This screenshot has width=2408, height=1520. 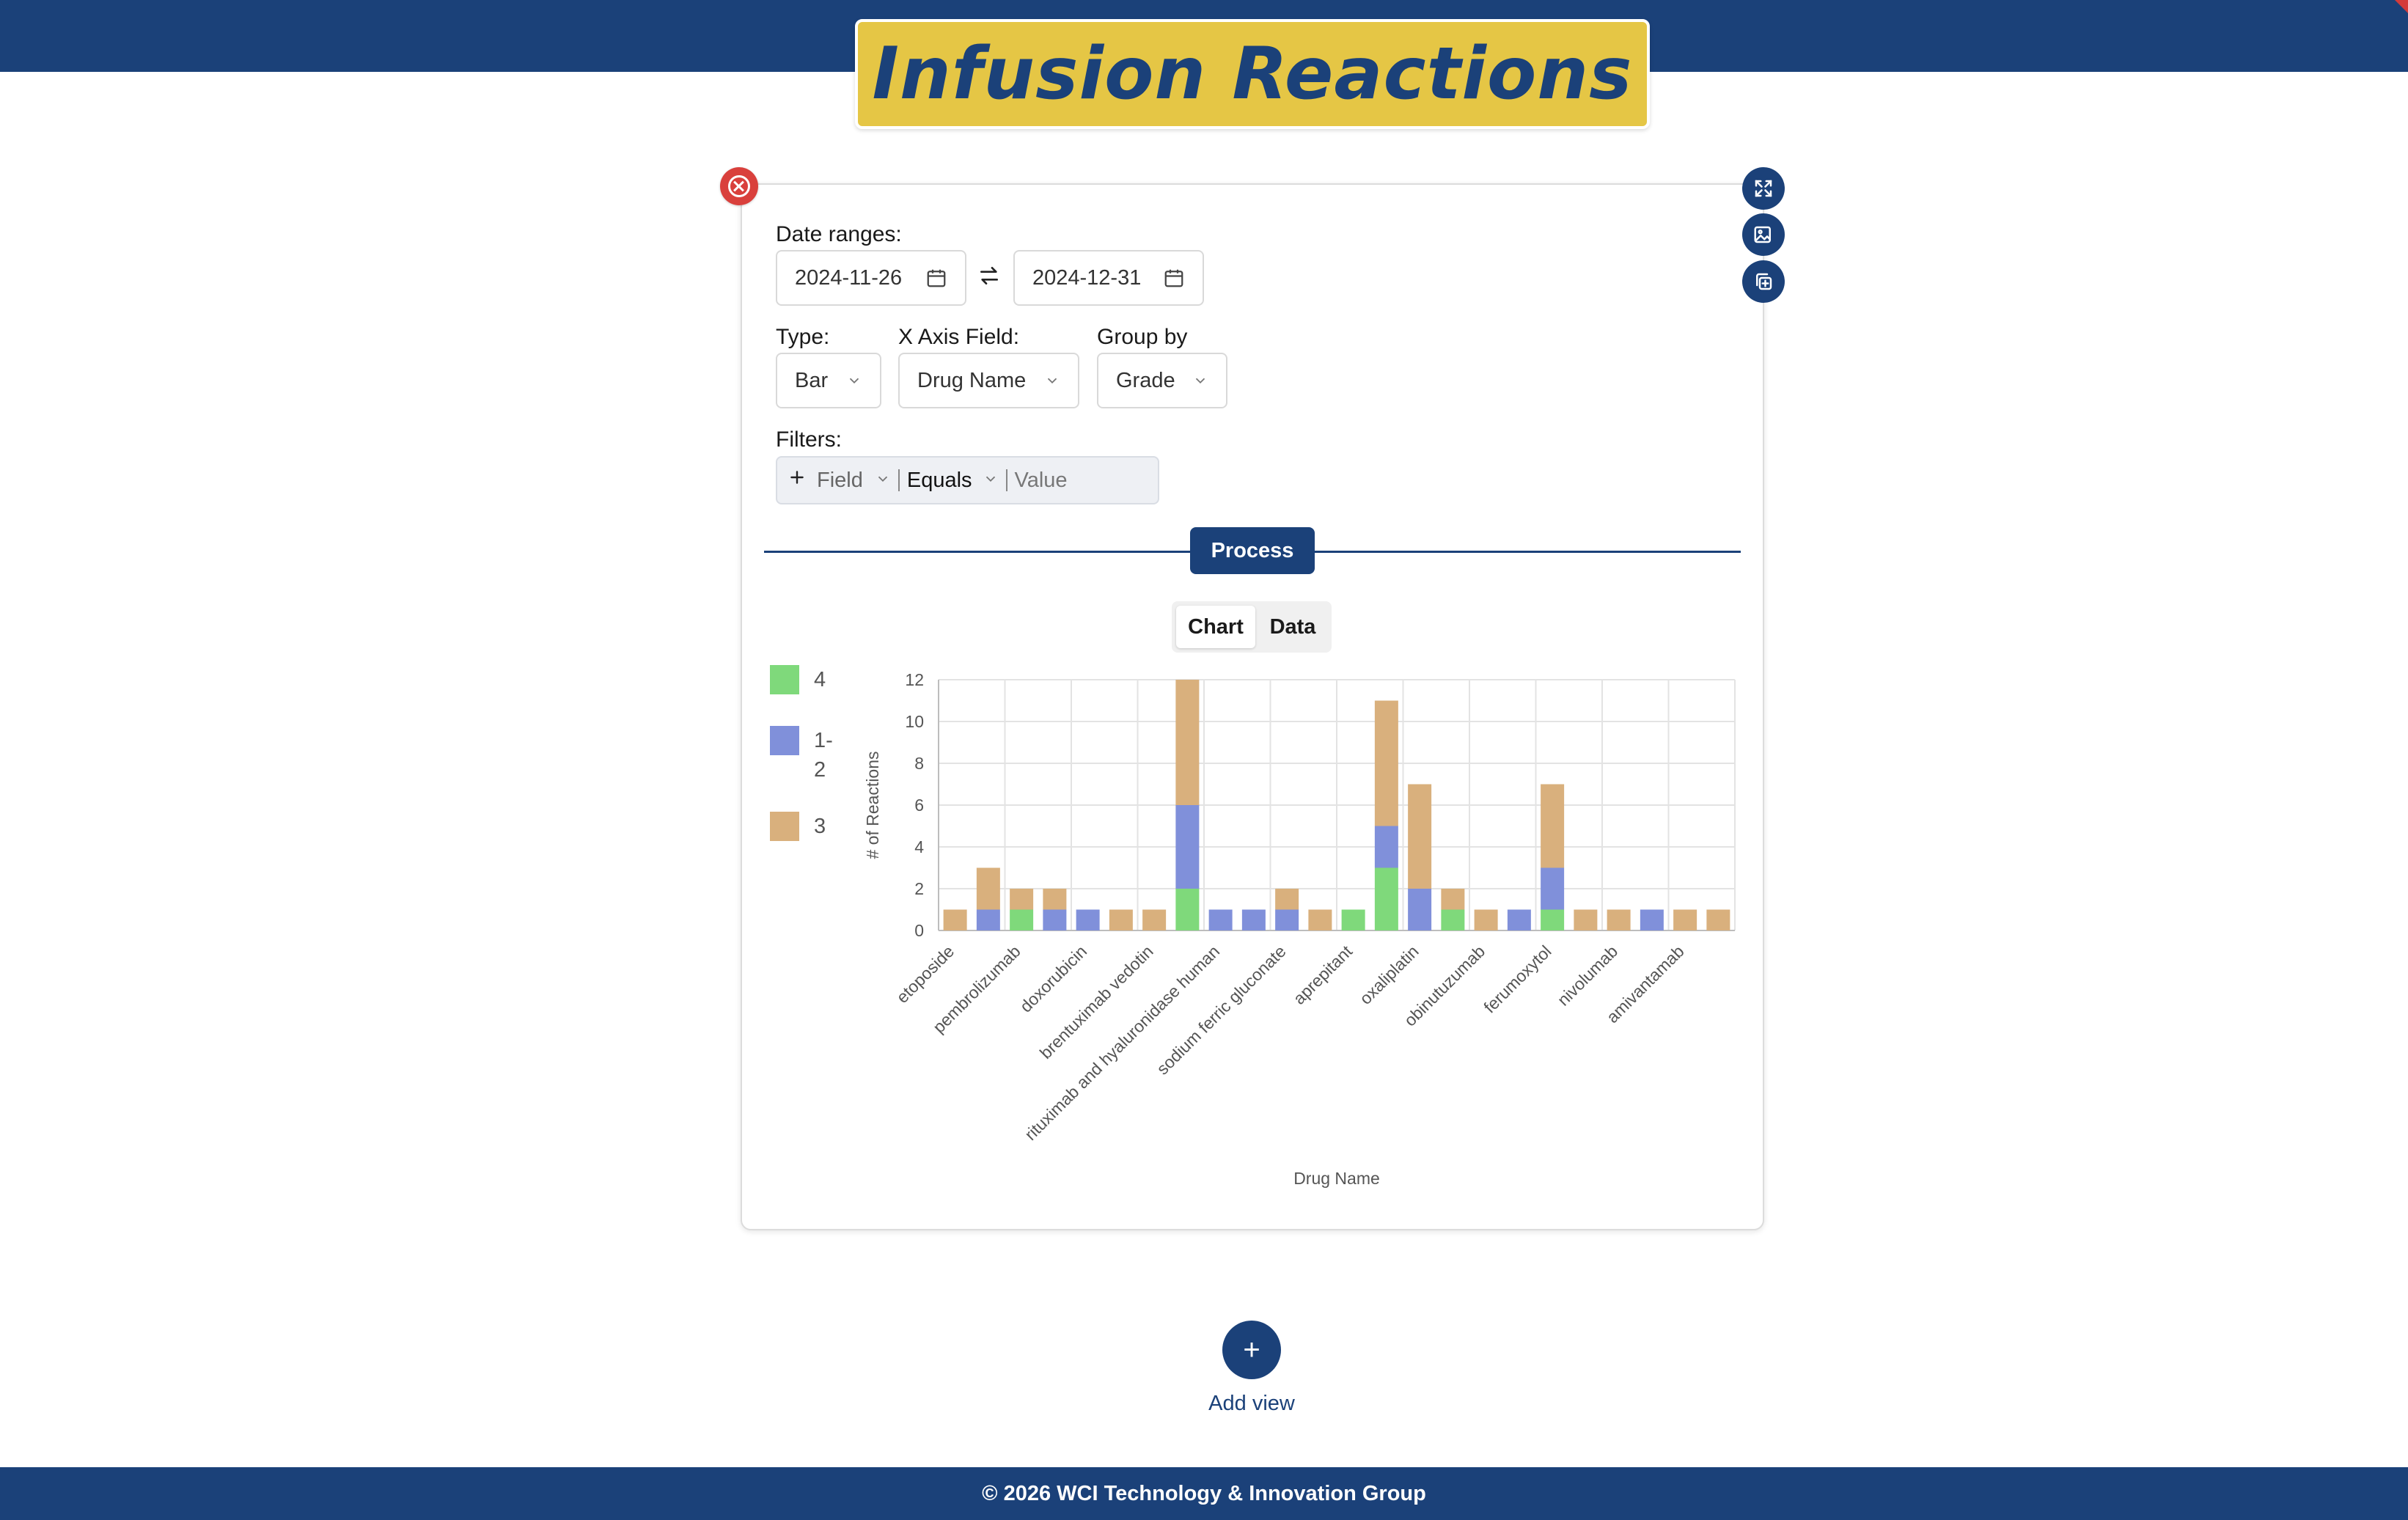 What do you see at coordinates (919, 930) in the screenshot?
I see `y-tick-label: 0` at bounding box center [919, 930].